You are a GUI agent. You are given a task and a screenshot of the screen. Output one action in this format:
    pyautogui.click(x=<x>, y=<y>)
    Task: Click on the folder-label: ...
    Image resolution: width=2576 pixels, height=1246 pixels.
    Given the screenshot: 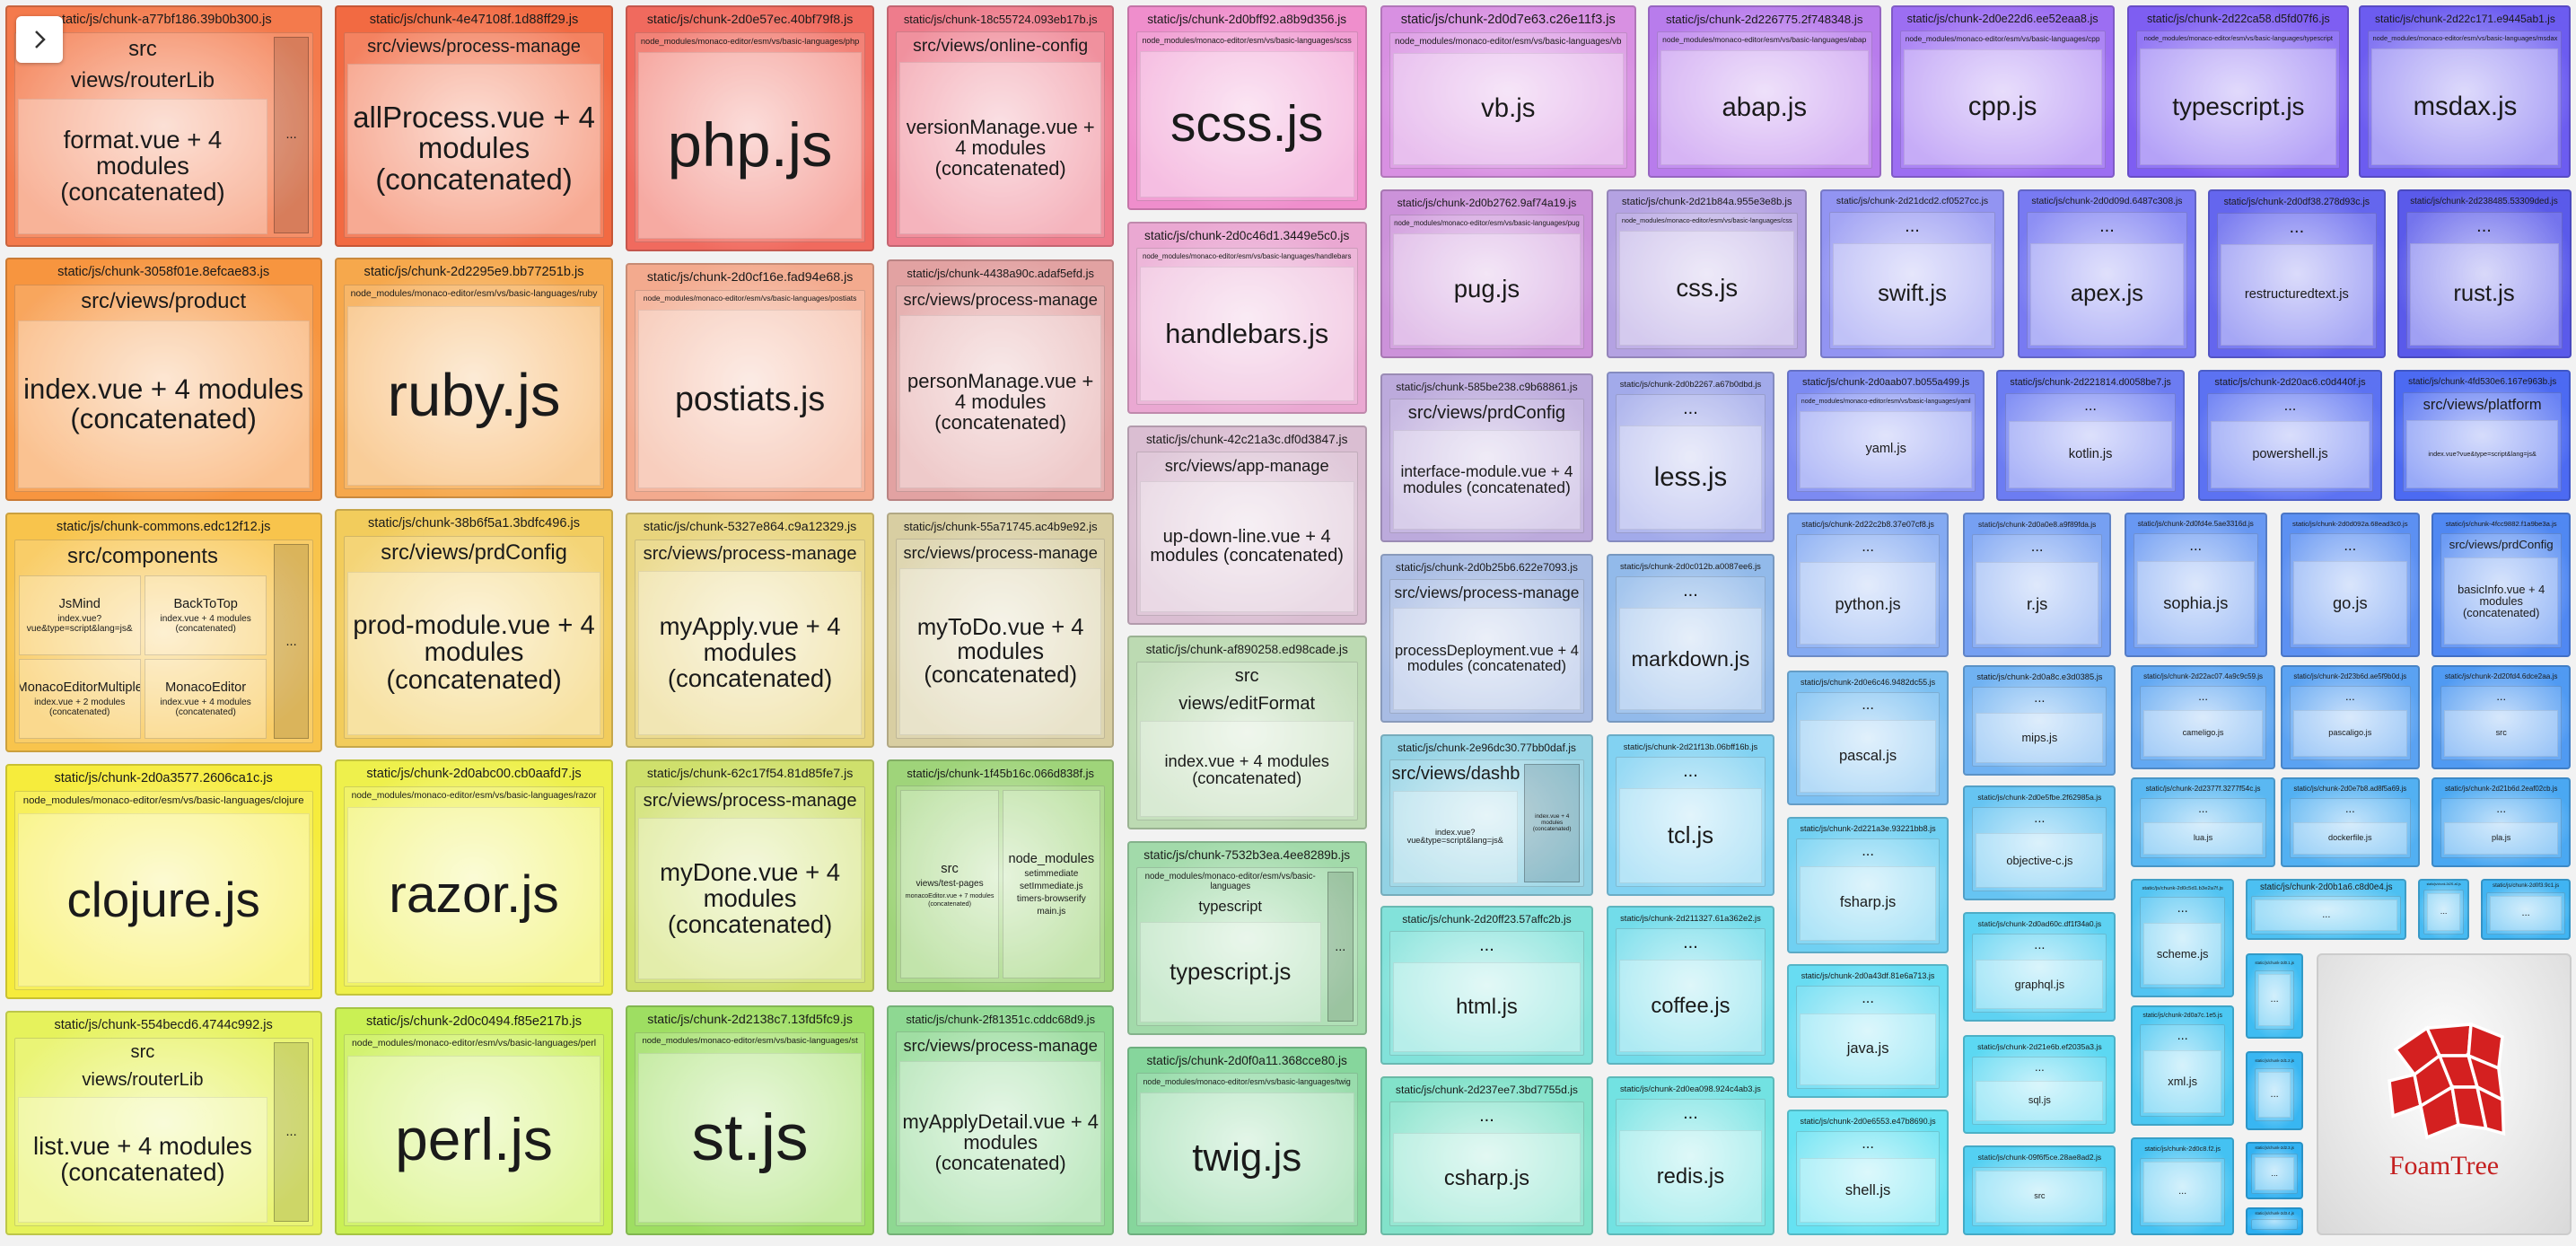 What is the action you would take?
    pyautogui.click(x=1868, y=704)
    